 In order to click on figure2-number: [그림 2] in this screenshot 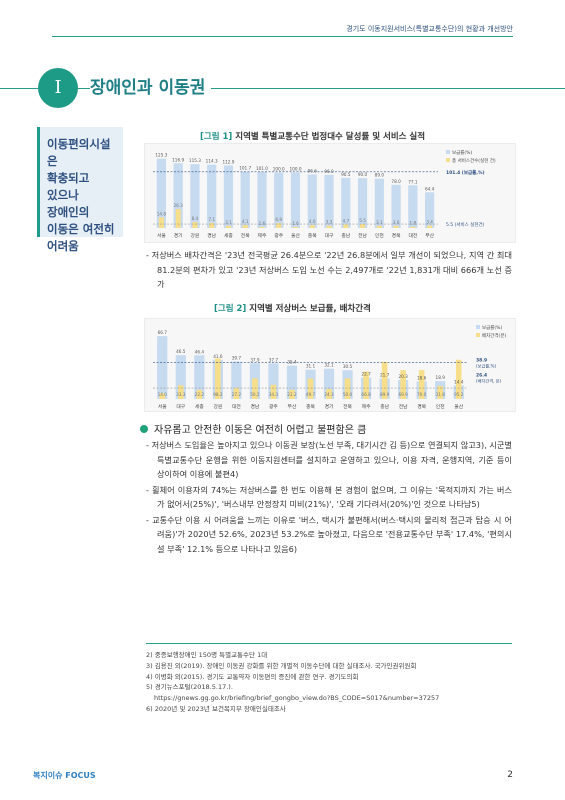, I will do `click(230, 309)`.